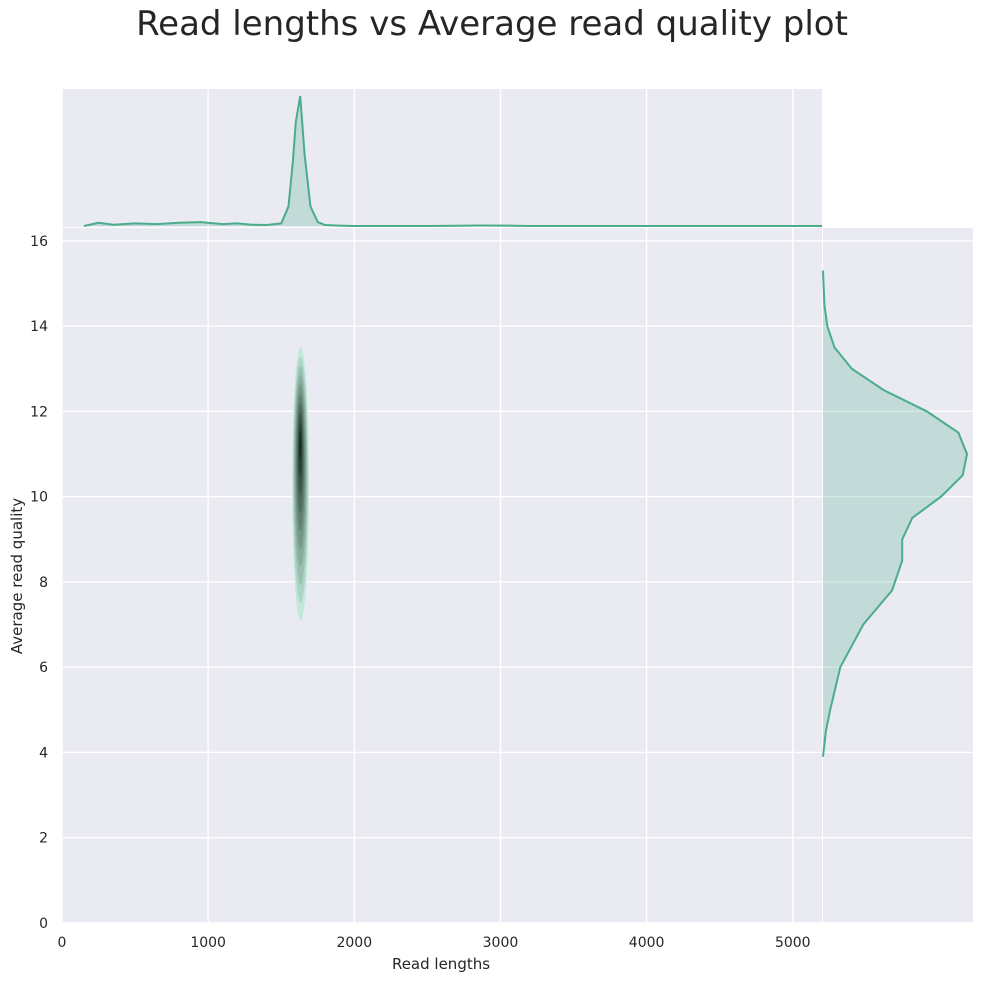  Describe the element at coordinates (501, 943) in the screenshot. I see `x-tick-label: 3000` at that location.